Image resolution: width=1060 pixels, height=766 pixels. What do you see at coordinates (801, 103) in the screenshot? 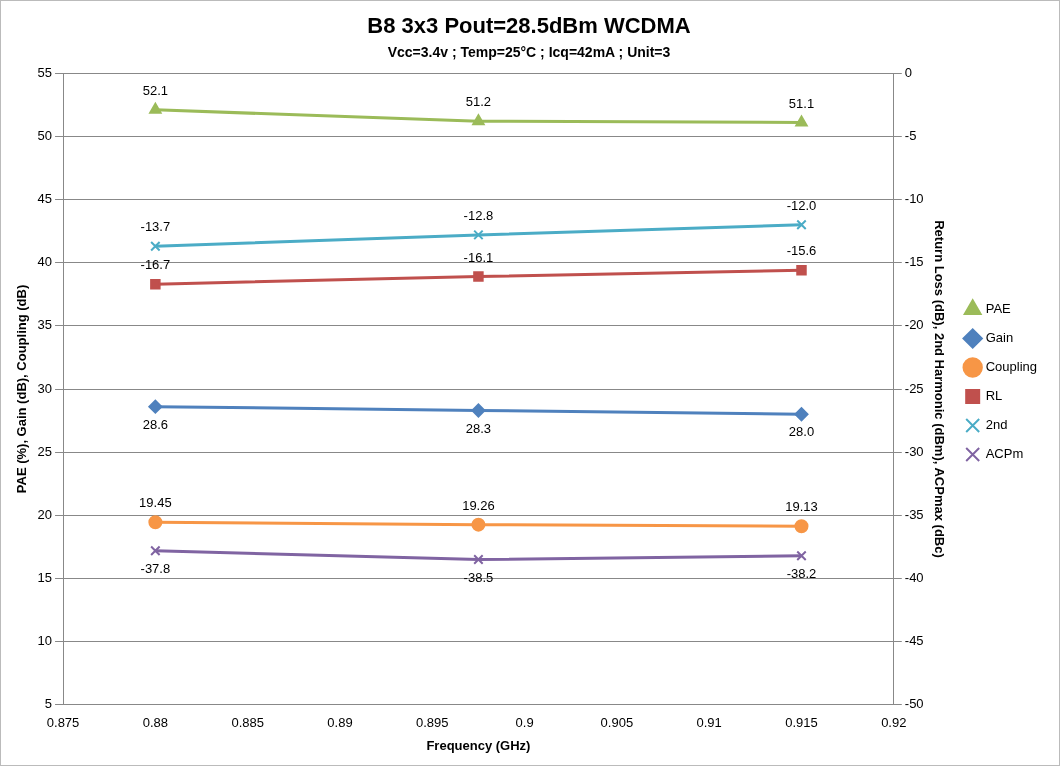
I see `data-label: 51.1` at bounding box center [801, 103].